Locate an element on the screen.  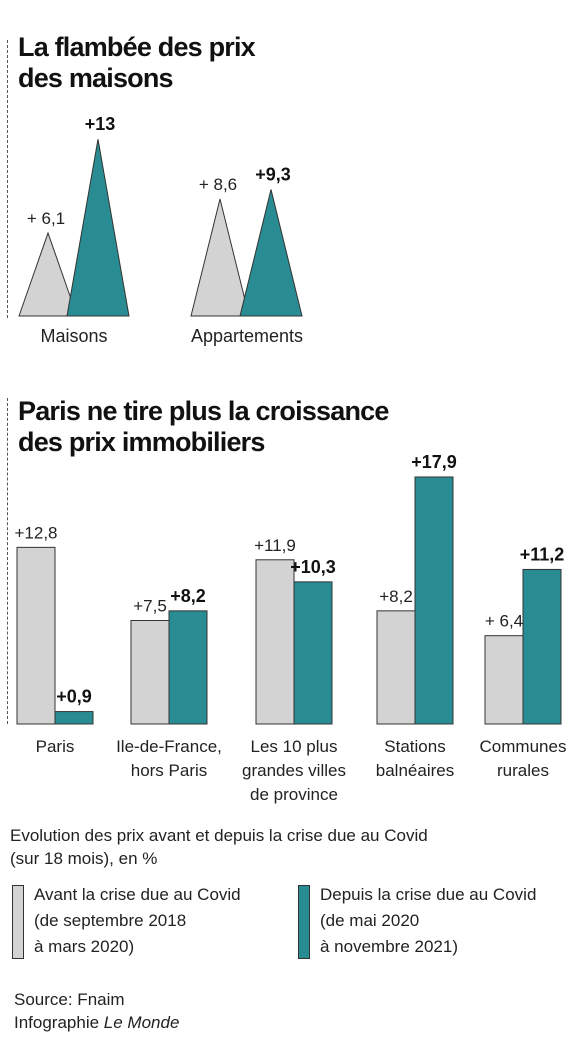
chart2-title-line2: des prix immobiliers is located at coordinates (141, 442).